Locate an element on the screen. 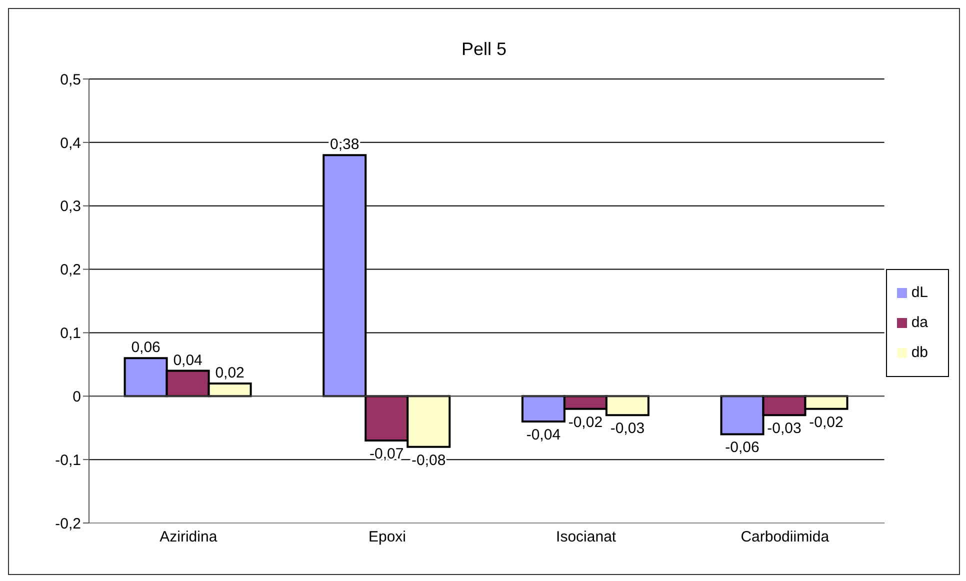 The height and width of the screenshot is (581, 966). data-label: 0,06 is located at coordinates (145, 347).